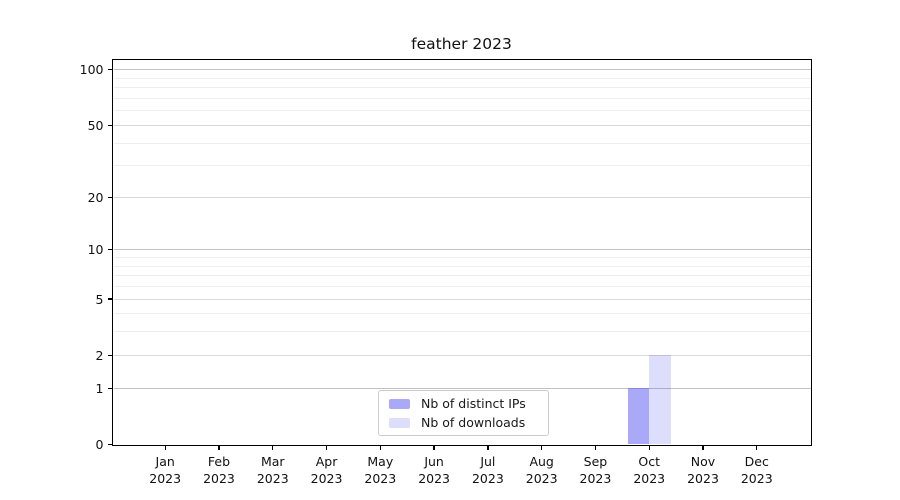 The width and height of the screenshot is (900, 500). I want to click on x-tick-label: Oct 2023, so click(649, 469).